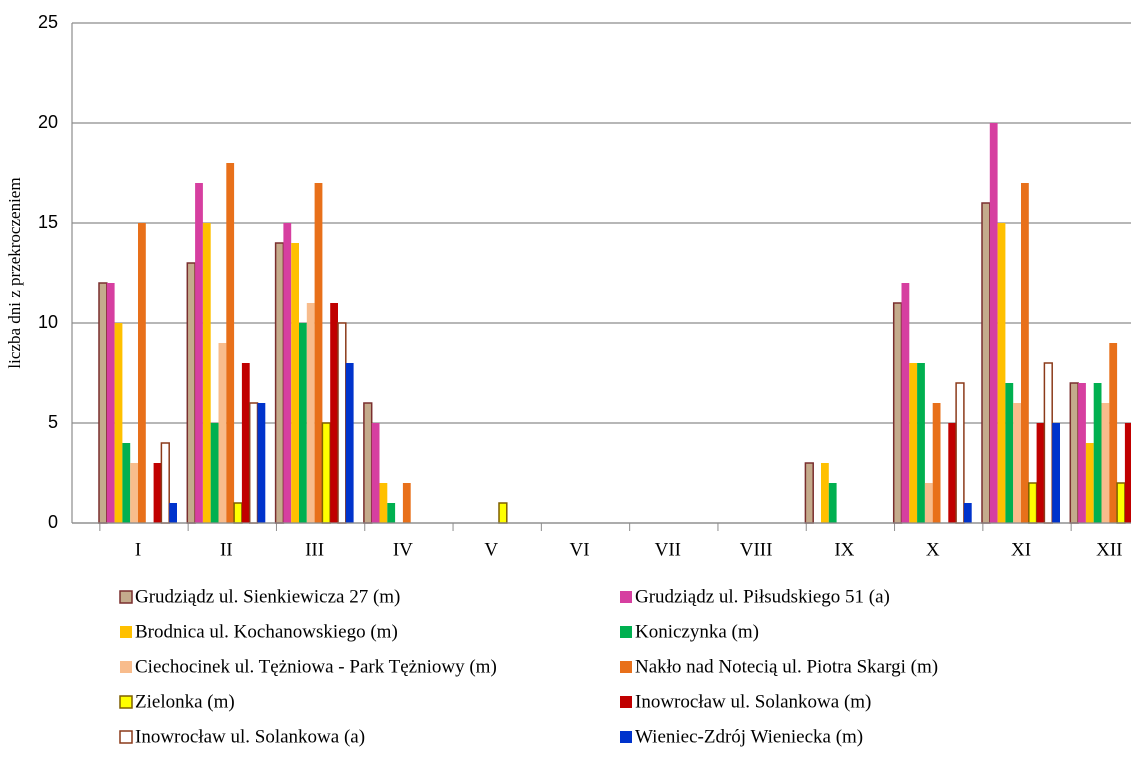 This screenshot has height=765, width=1131. What do you see at coordinates (266, 631) in the screenshot?
I see `legend-label: Brodnica ul. Kochanowskiego (m)` at bounding box center [266, 631].